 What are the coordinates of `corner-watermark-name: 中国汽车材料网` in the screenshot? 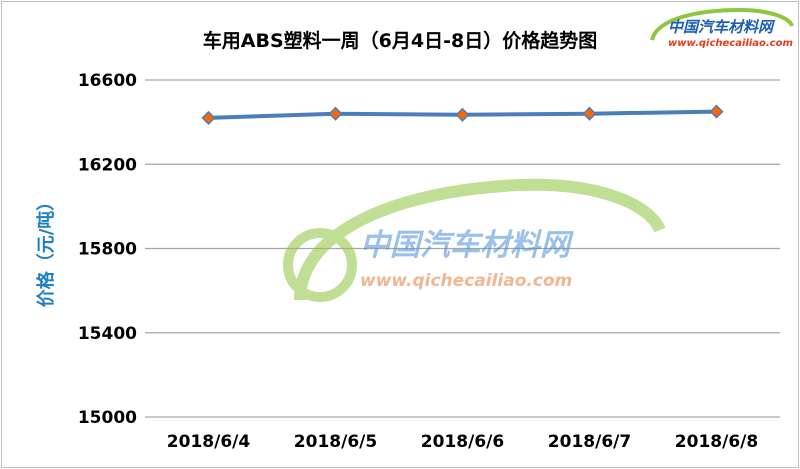 It's located at (722, 27).